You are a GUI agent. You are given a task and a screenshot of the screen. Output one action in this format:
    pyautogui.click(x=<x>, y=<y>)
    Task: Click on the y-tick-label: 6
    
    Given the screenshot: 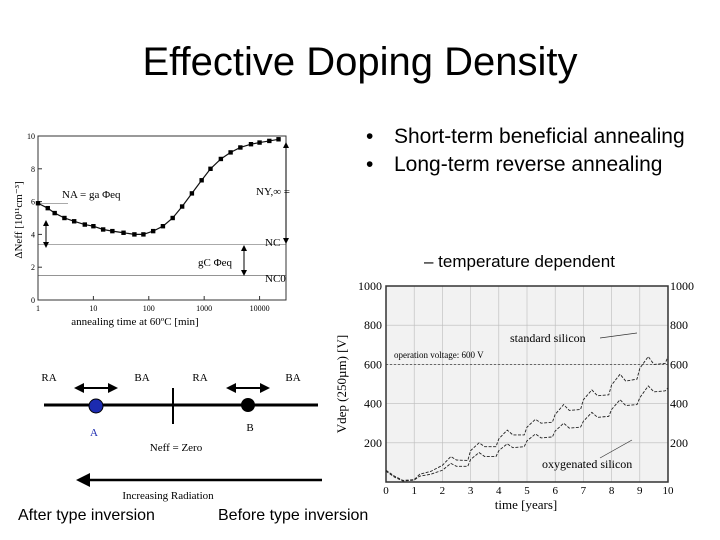 What is the action you would take?
    pyautogui.click(x=33, y=202)
    